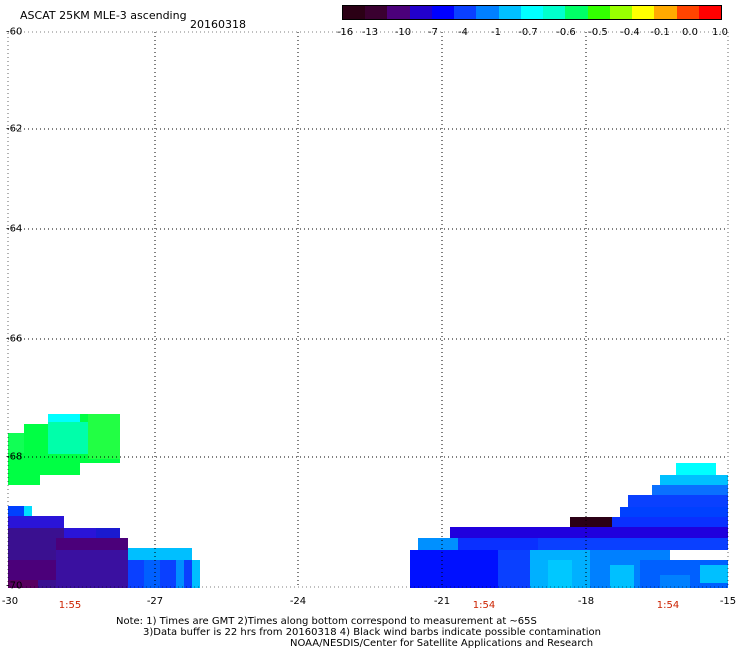 The width and height of the screenshot is (740, 650). I want to click on lon-label: -21, so click(442, 601).